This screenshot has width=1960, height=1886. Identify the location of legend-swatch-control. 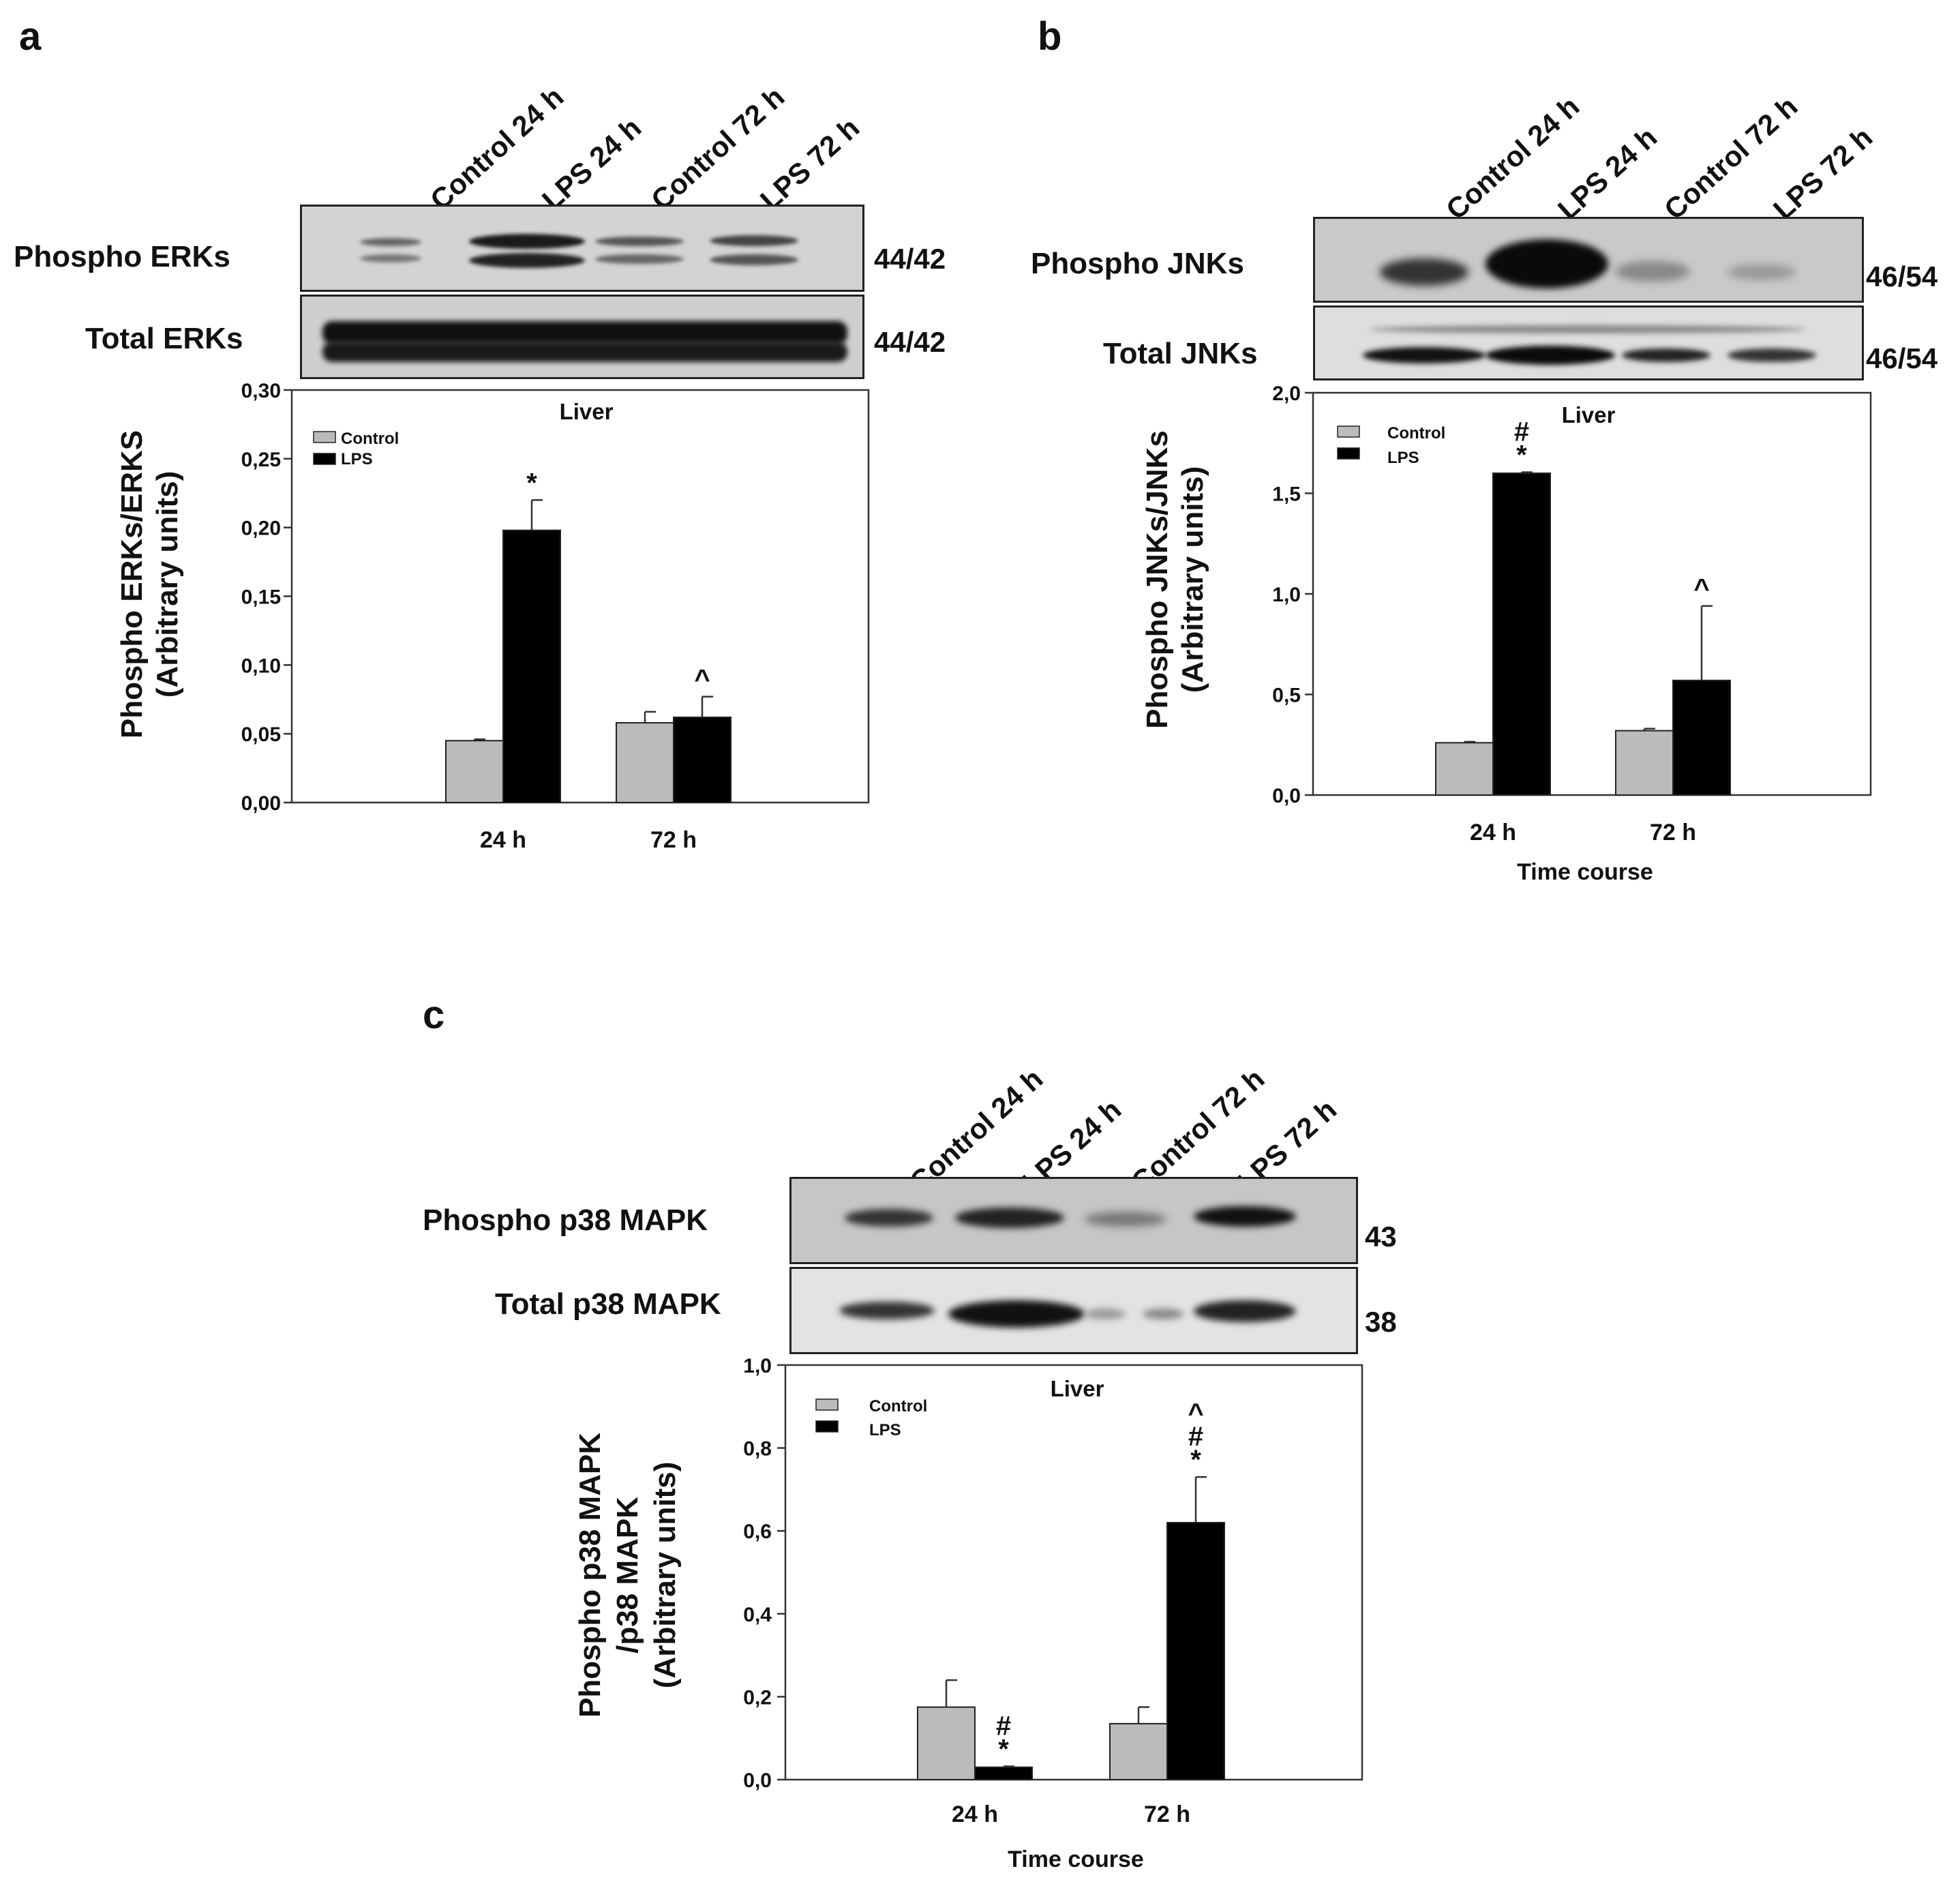
(324, 437).